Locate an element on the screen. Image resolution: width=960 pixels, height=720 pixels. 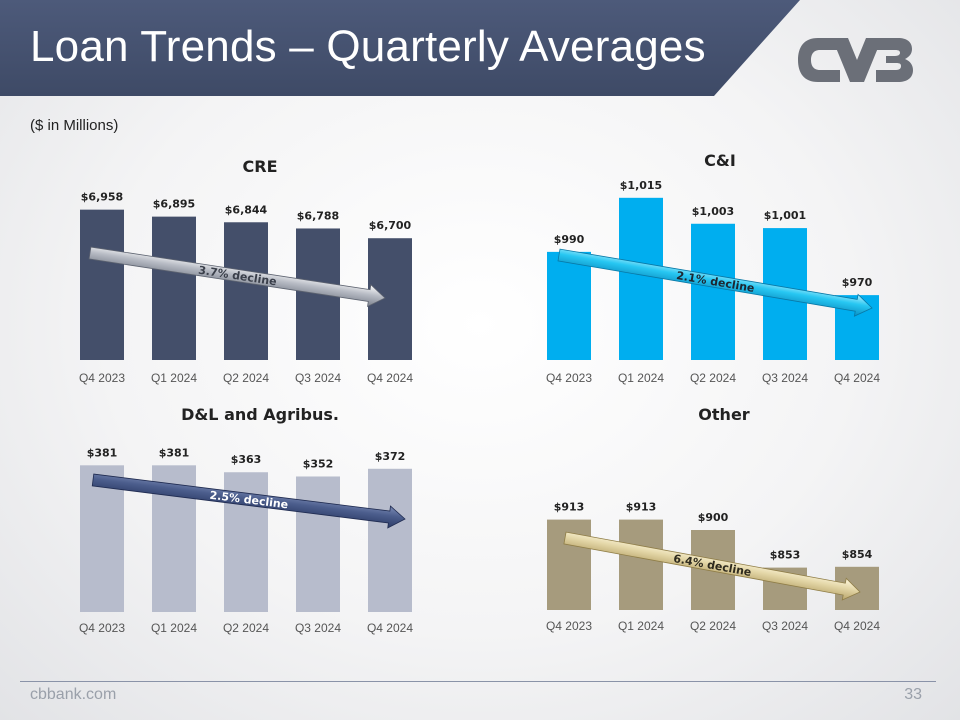
chart-title: D&L and Agribus. is located at coordinates (260, 414).